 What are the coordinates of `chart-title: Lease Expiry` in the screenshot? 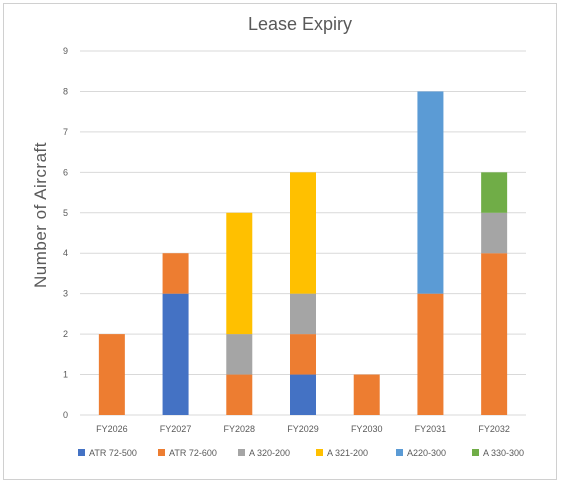 It's located at (300, 24).